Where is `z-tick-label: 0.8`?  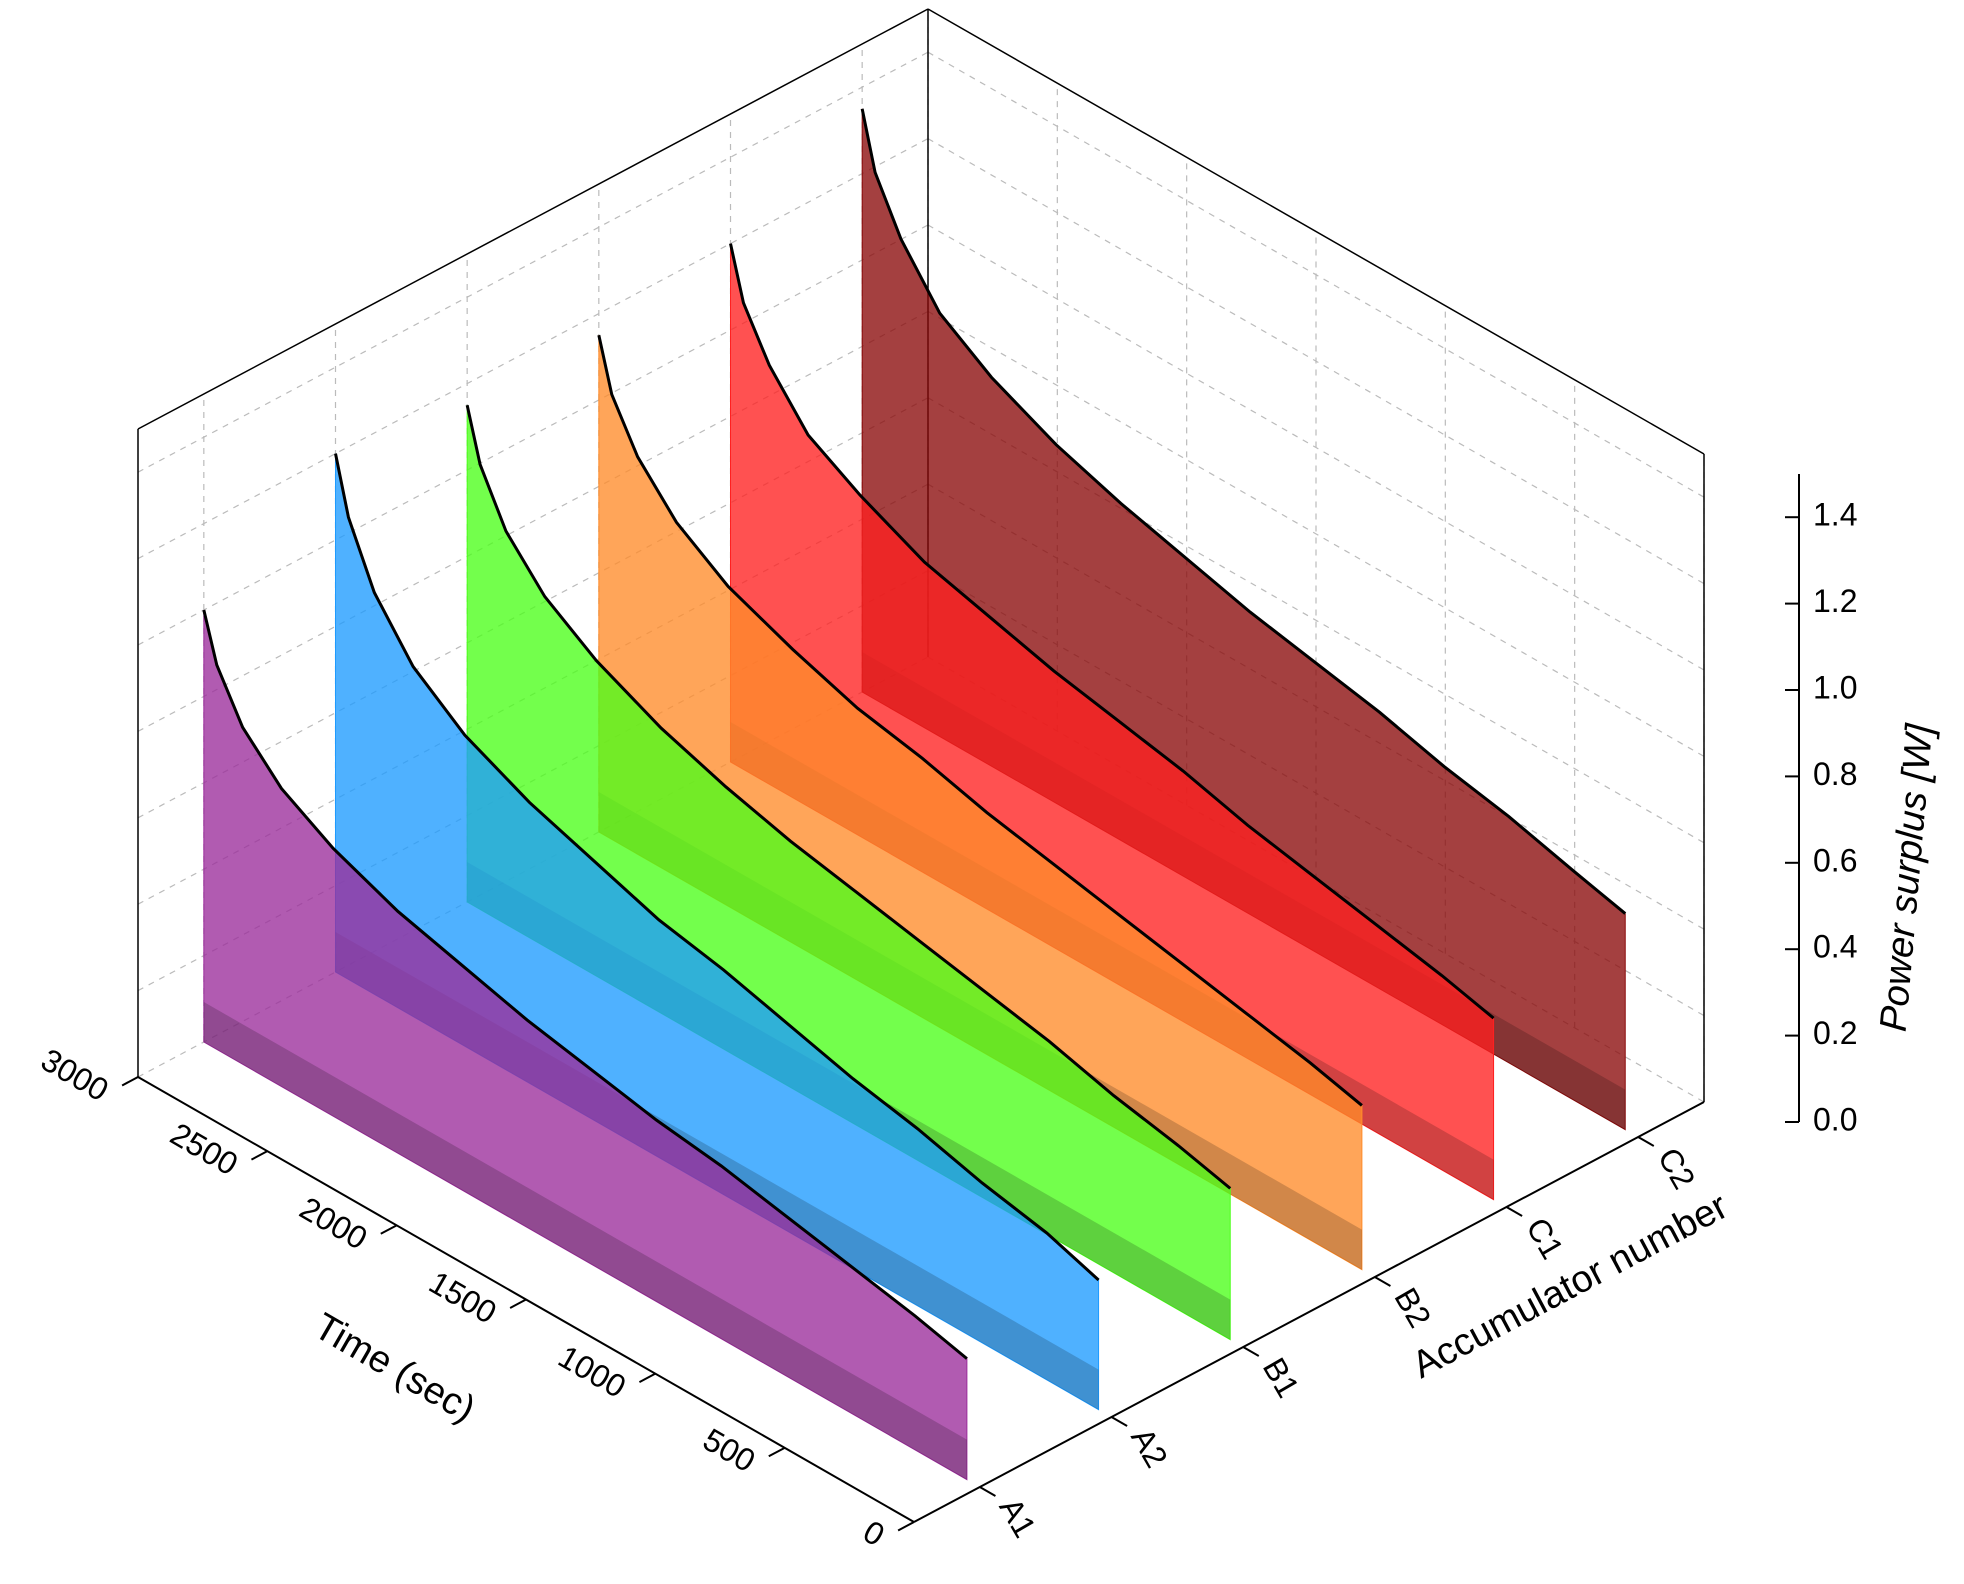 z-tick-label: 0.8 is located at coordinates (1835, 774).